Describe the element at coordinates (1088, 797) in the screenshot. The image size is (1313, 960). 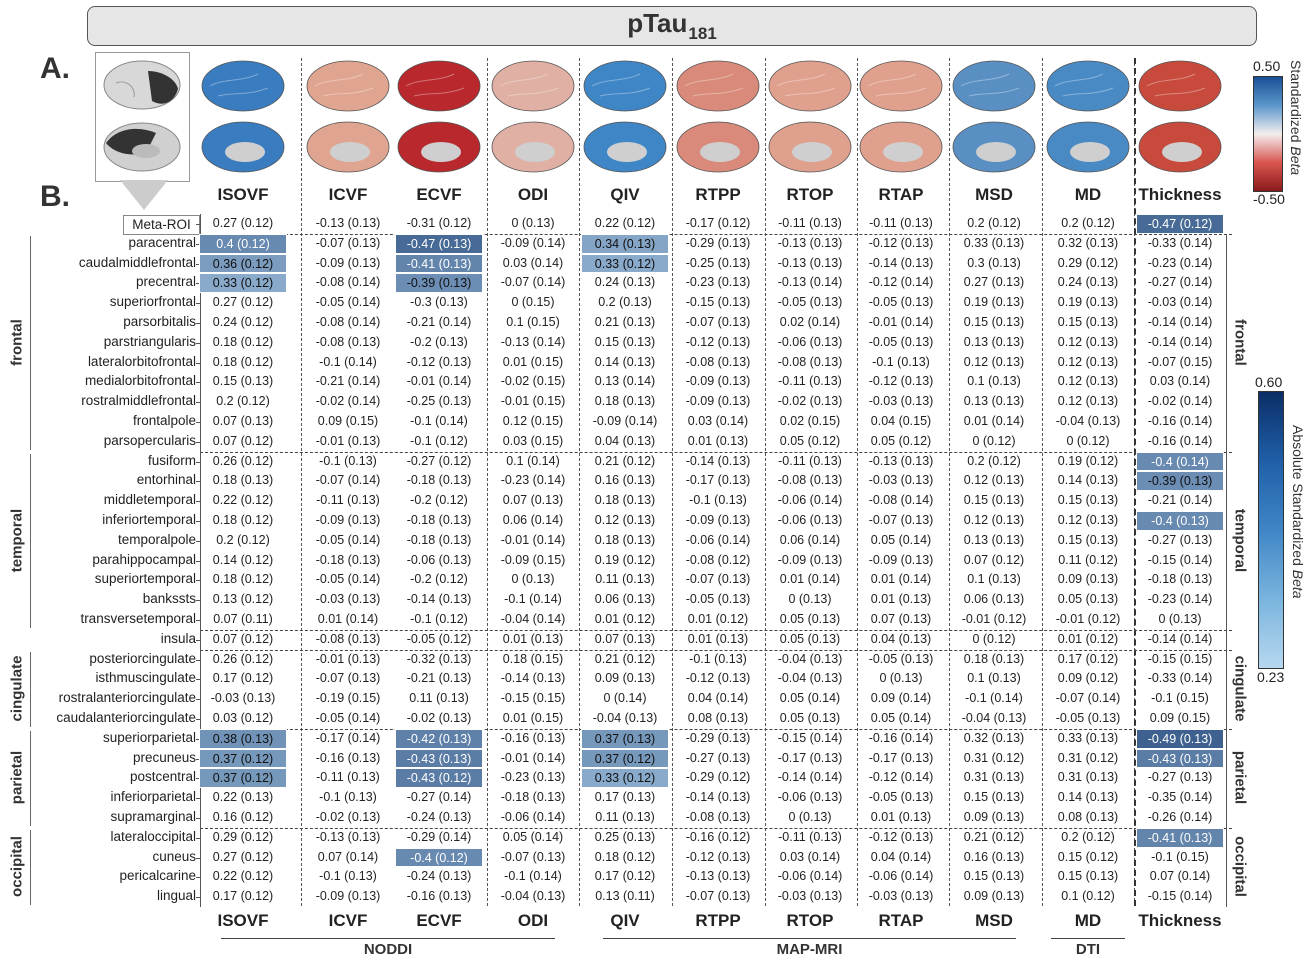
I see `heatmap-cell: 0.14 (0.13)` at that location.